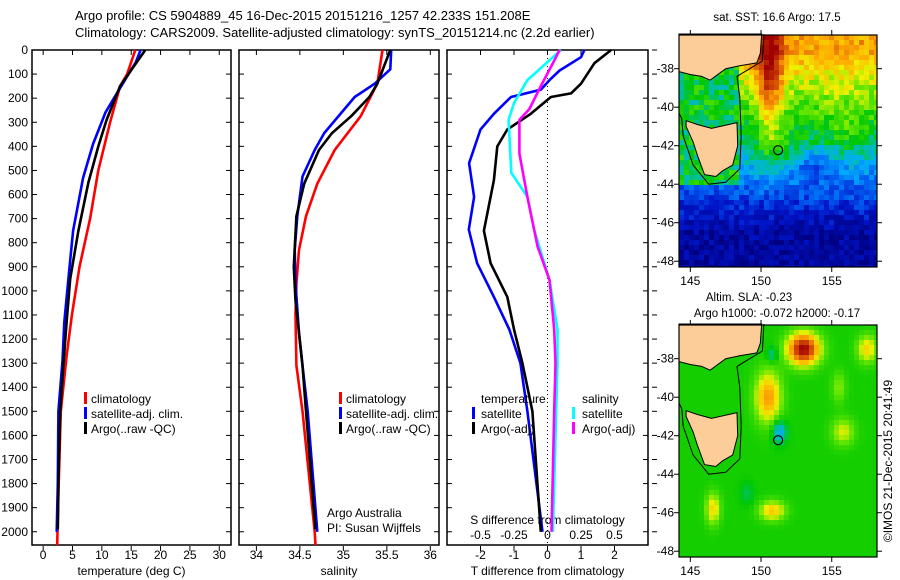  I want to click on legend-heading-salinity: salinity, so click(600, 399).